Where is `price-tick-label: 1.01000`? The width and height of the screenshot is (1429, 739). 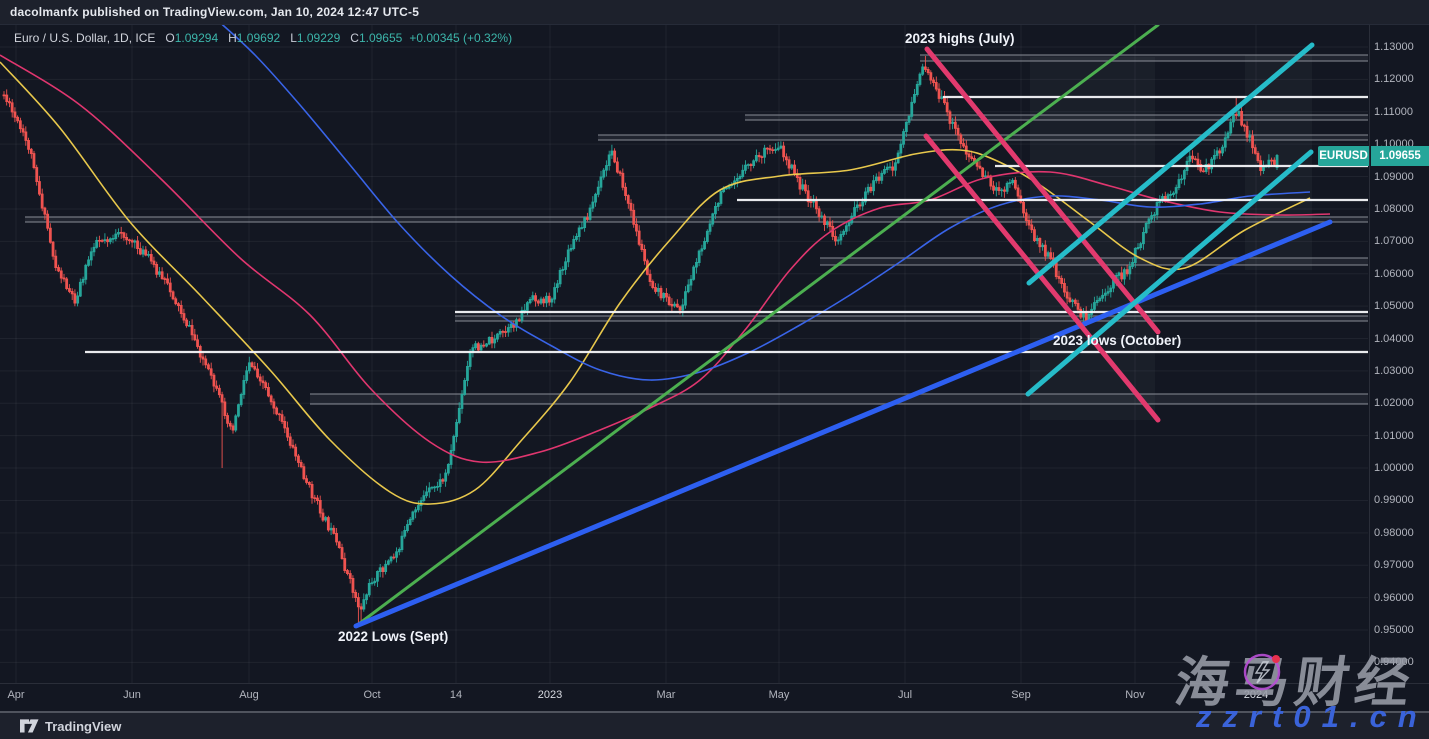
price-tick-label: 1.01000 is located at coordinates (1394, 435).